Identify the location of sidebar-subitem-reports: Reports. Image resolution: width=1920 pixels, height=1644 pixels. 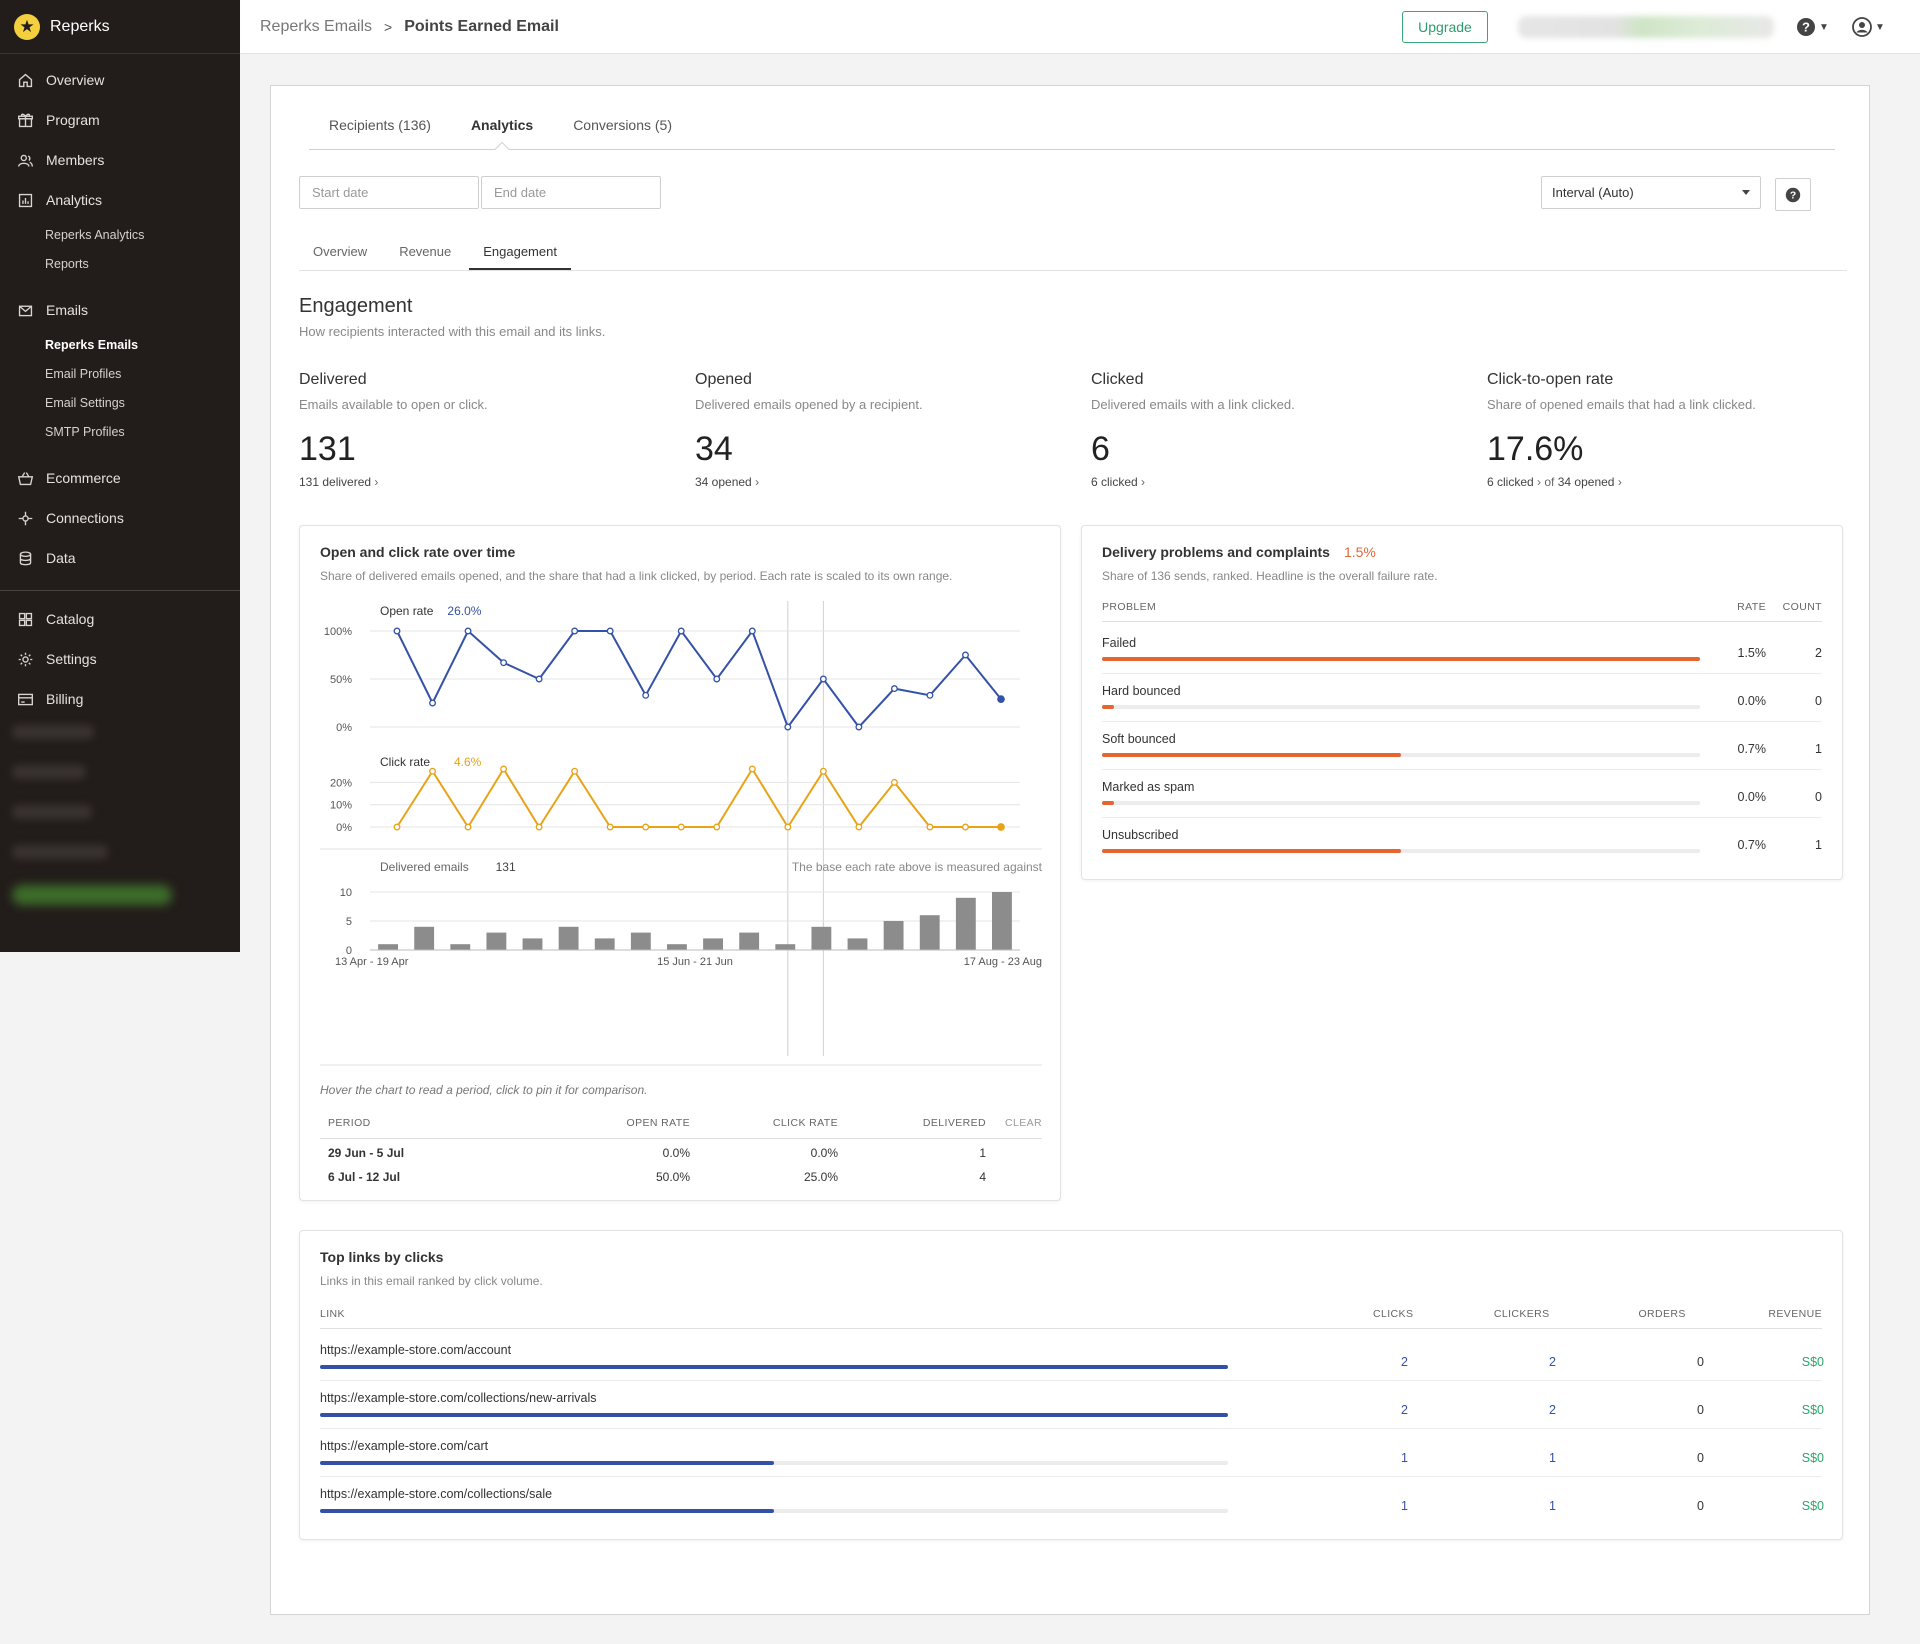
(67, 263).